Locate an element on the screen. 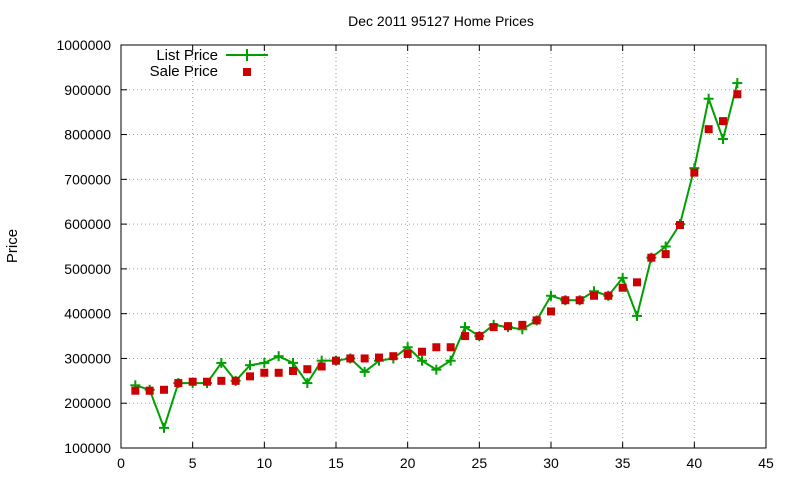 The height and width of the screenshot is (480, 800). y-axis-label: Price is located at coordinates (12, 246).